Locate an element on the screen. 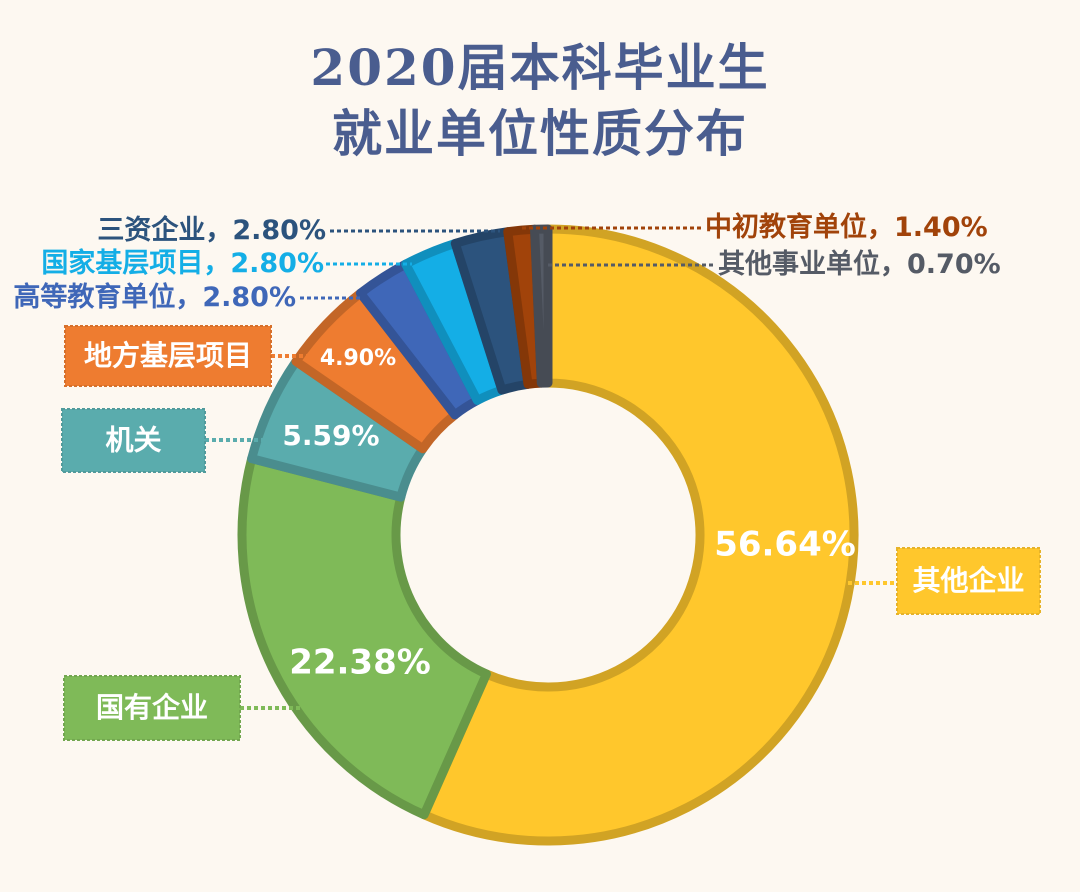 This screenshot has height=892, width=1080. outside-label-value-7: 1.40% is located at coordinates (941, 227).